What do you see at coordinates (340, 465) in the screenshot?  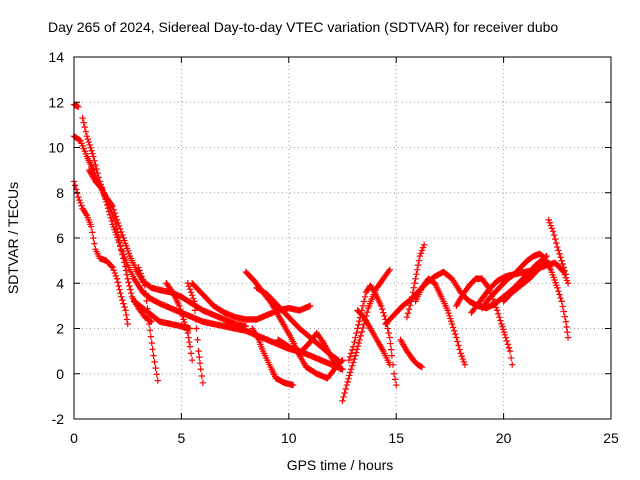 I see `x-axis-label: GPS time / hours` at bounding box center [340, 465].